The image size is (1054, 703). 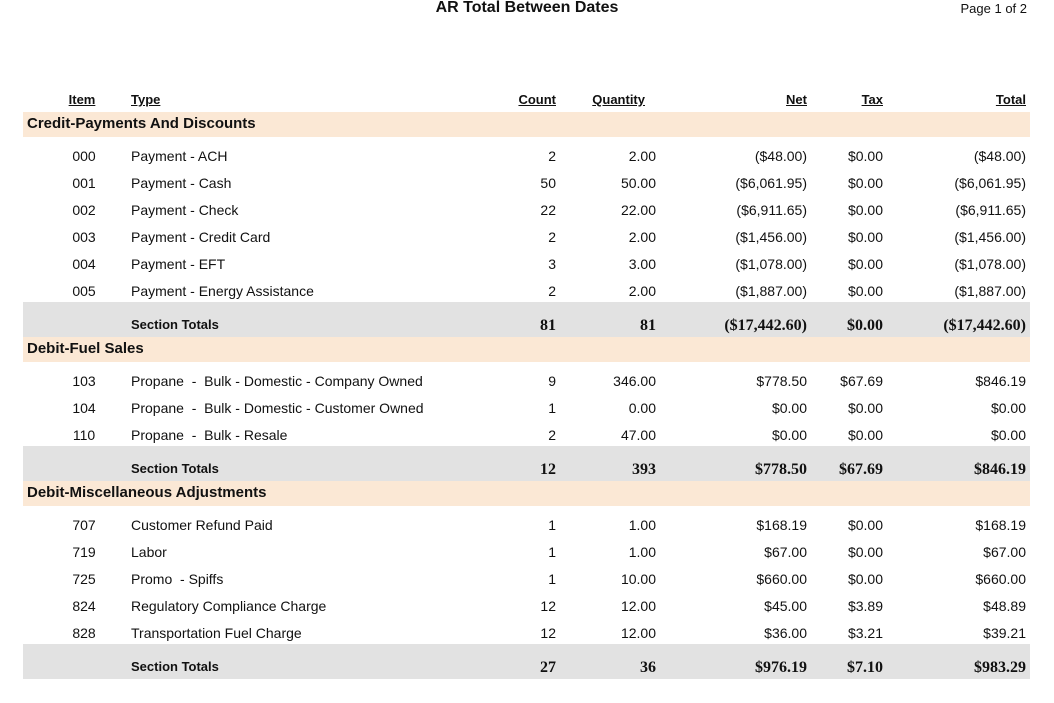 I want to click on cell: $67.00, so click(x=785, y=552).